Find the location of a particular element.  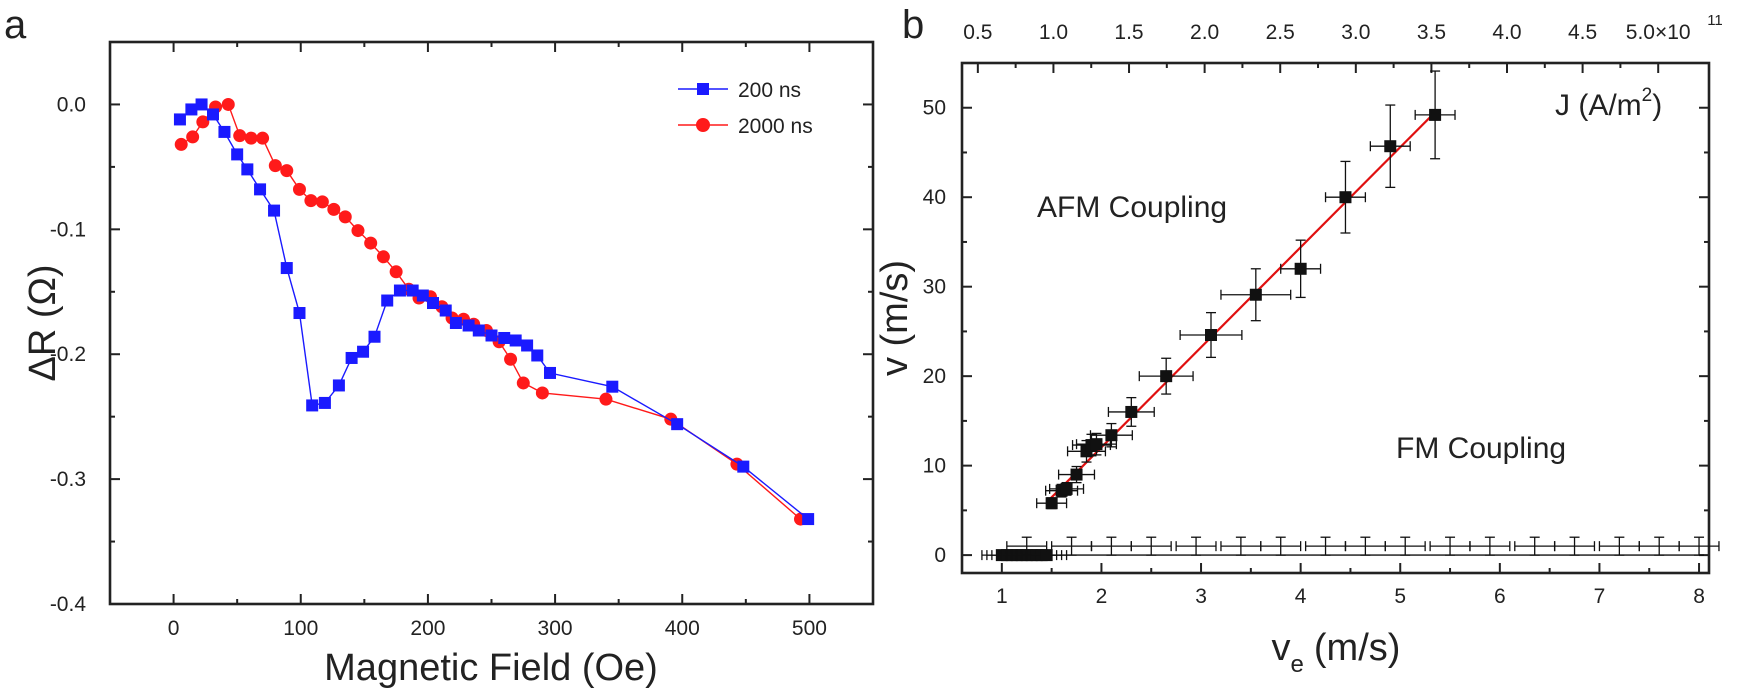

legend-label-2000ns: 2000 ns is located at coordinates (775, 126).